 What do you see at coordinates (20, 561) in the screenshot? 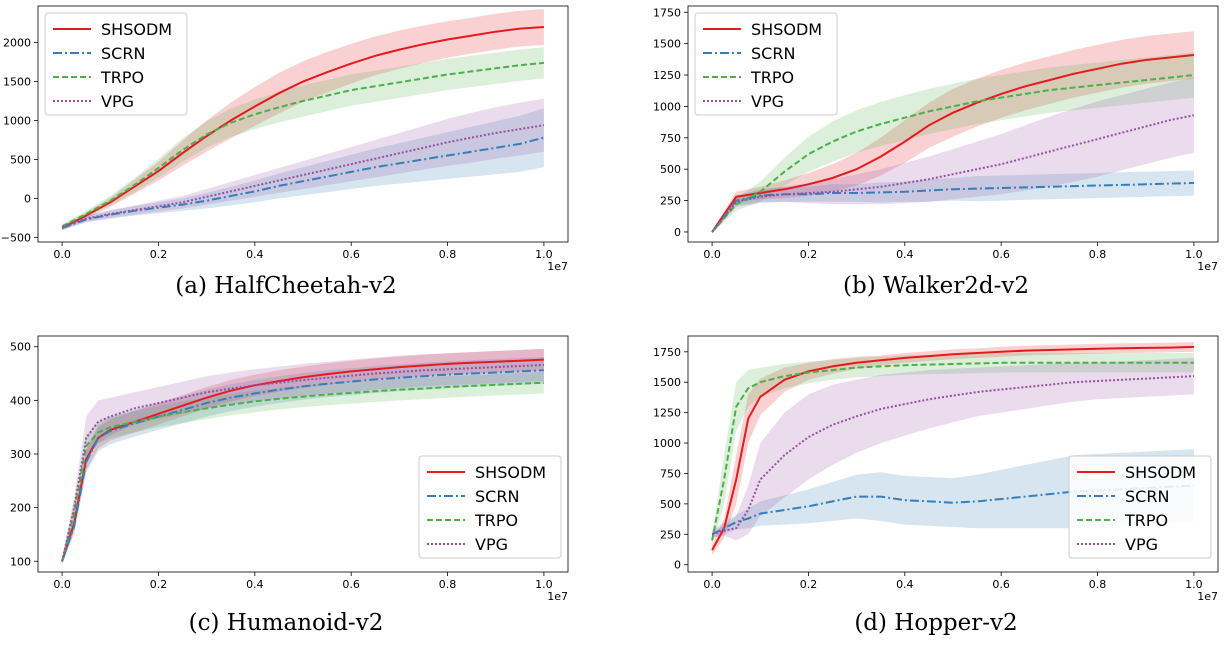
I see `y-tick-label: 100` at bounding box center [20, 561].